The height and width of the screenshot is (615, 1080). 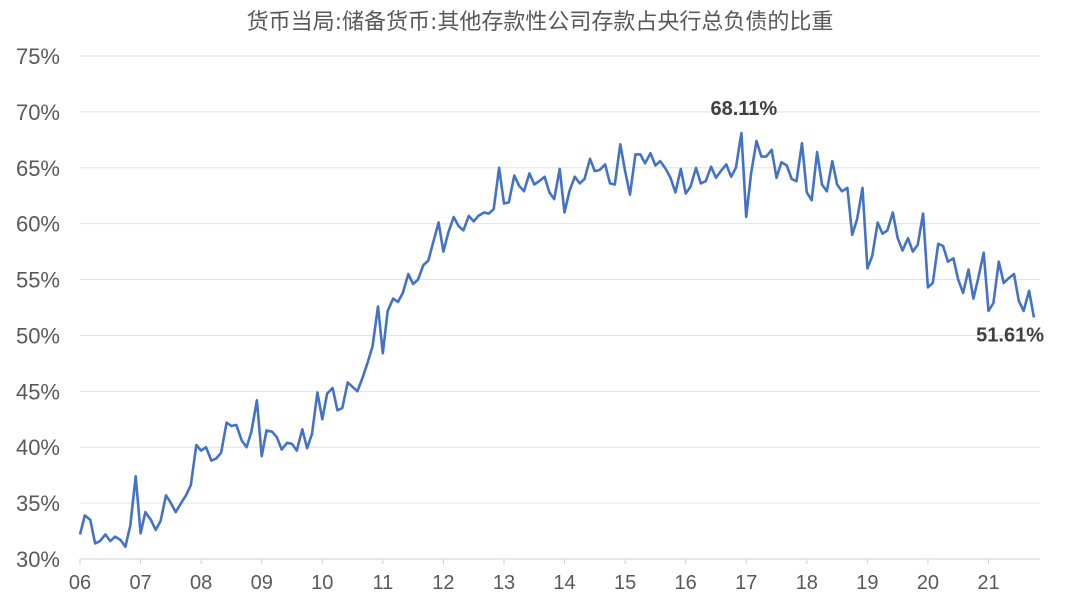 What do you see at coordinates (201, 583) in the screenshot?
I see `x-tick-label: 08` at bounding box center [201, 583].